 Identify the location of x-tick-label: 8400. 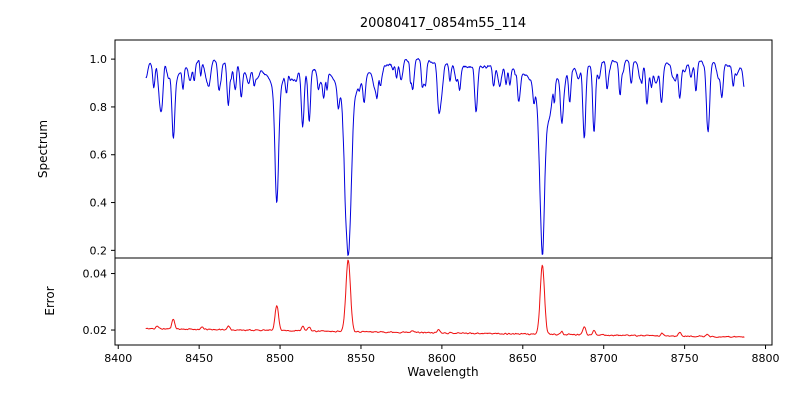
(118, 358).